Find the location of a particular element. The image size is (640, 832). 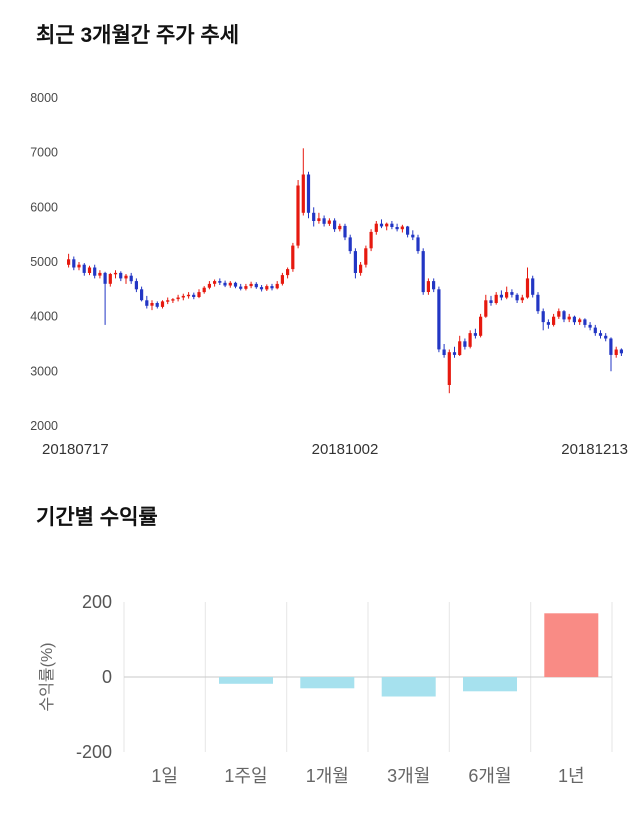

svg-text: 5000 is located at coordinates (44, 262).